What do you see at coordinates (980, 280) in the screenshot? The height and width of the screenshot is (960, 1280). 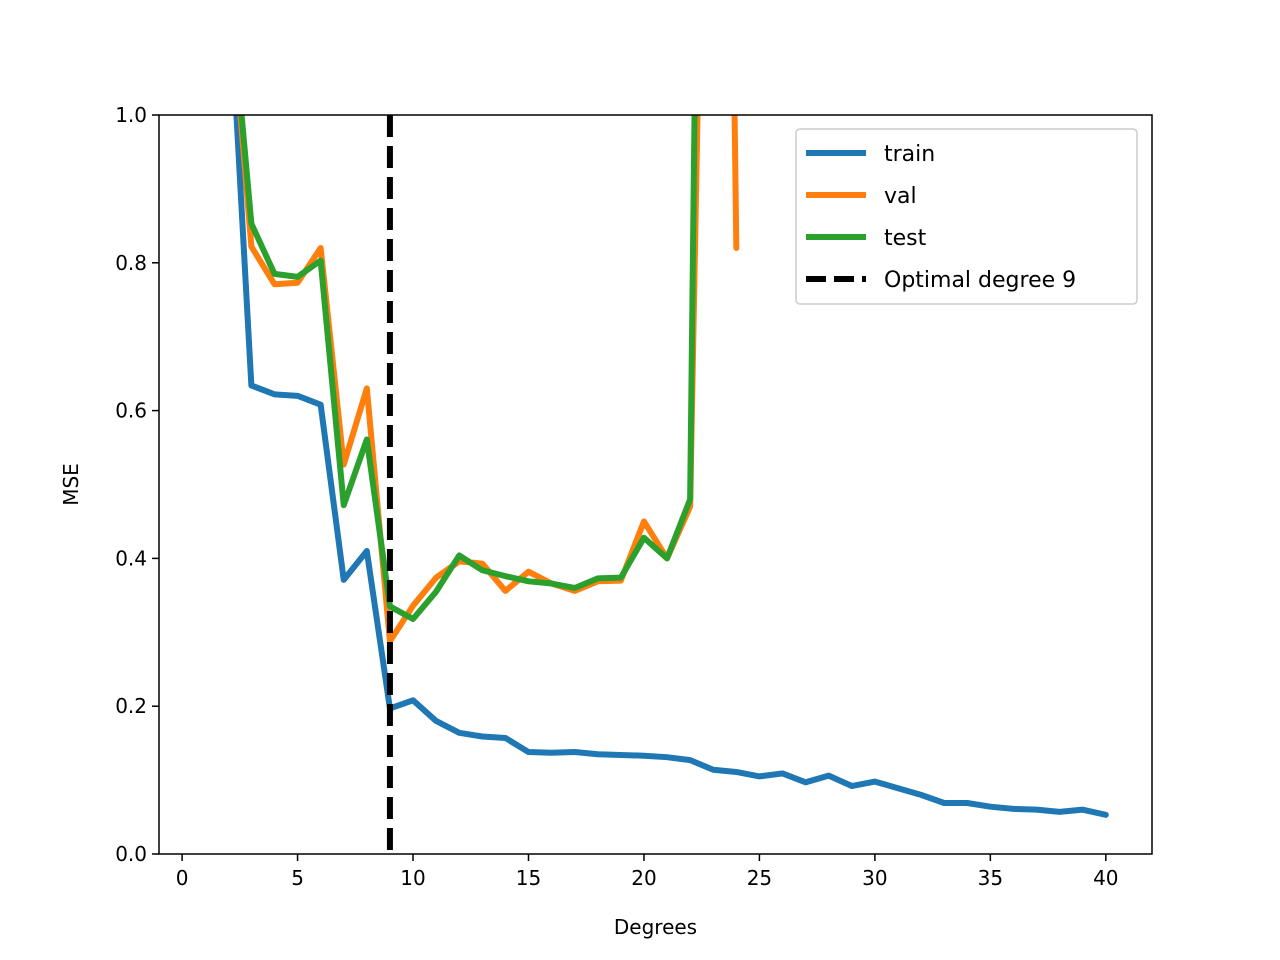 I see `legend-label: Optimal degree 9` at bounding box center [980, 280].